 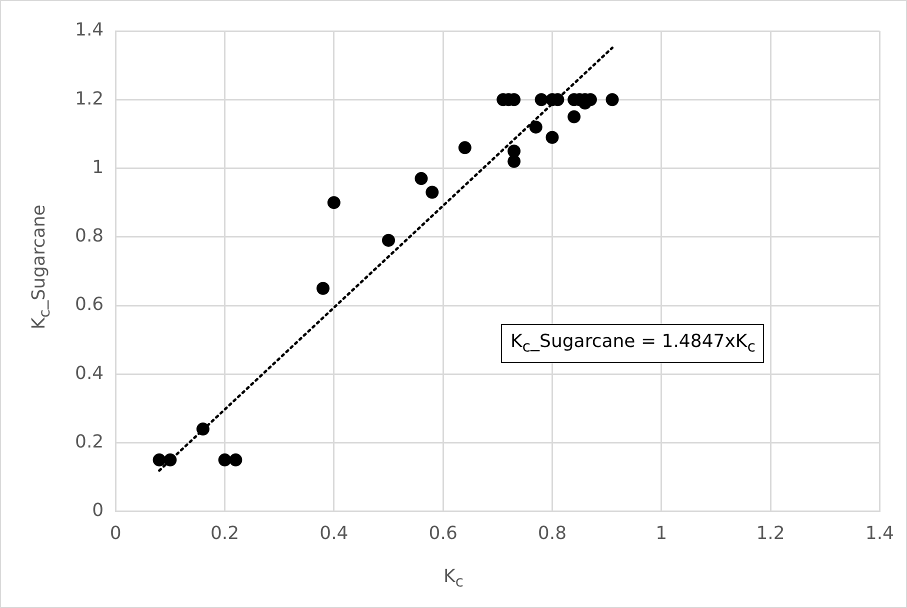 What do you see at coordinates (632, 343) in the screenshot?
I see `annotation: K$_{c}$_Sugarcane = 1.4847xK$_{c}$` at bounding box center [632, 343].